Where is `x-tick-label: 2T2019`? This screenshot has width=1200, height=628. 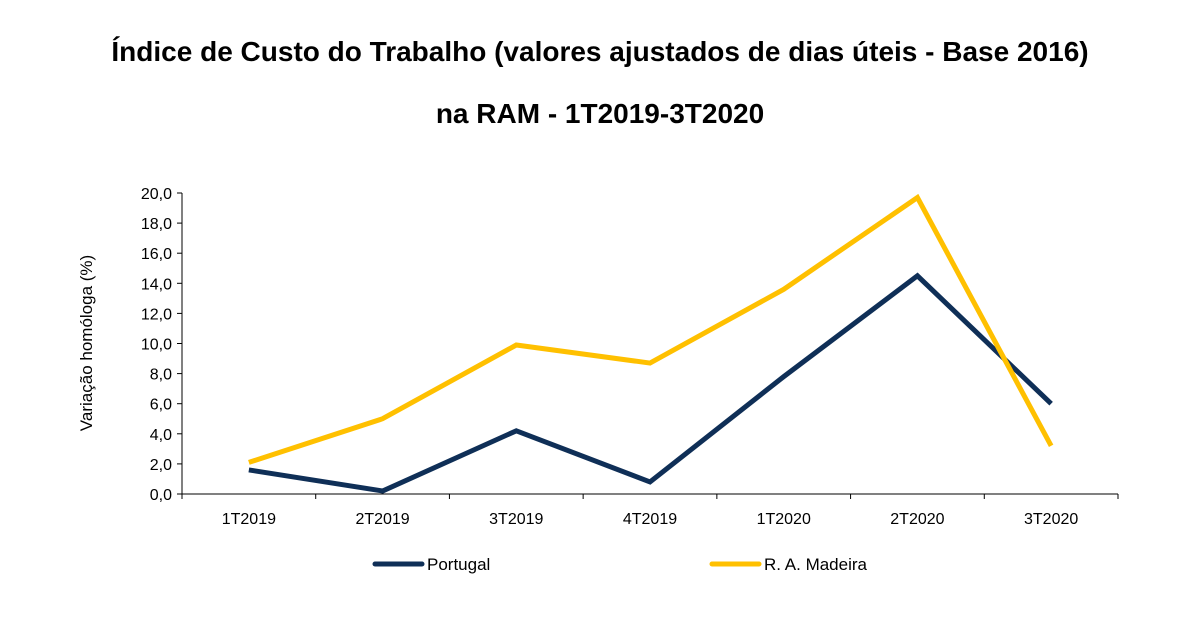
x-tick-label: 2T2019 is located at coordinates (382, 519).